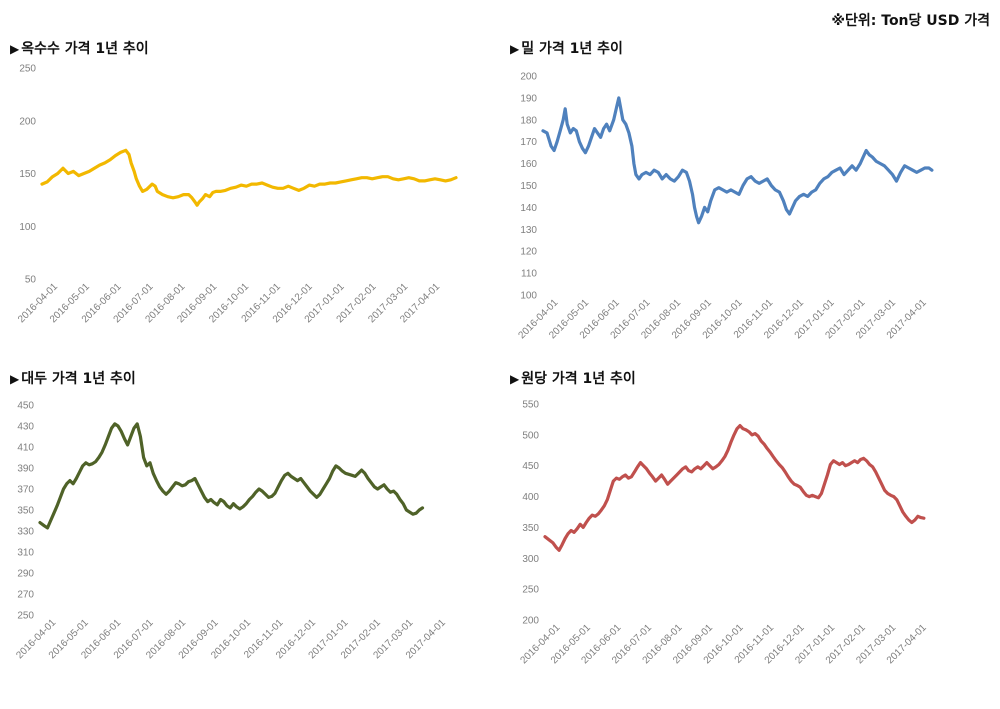 The width and height of the screenshot is (1000, 709). Describe the element at coordinates (25, 595) in the screenshot. I see `y-tick-label: 270` at that location.